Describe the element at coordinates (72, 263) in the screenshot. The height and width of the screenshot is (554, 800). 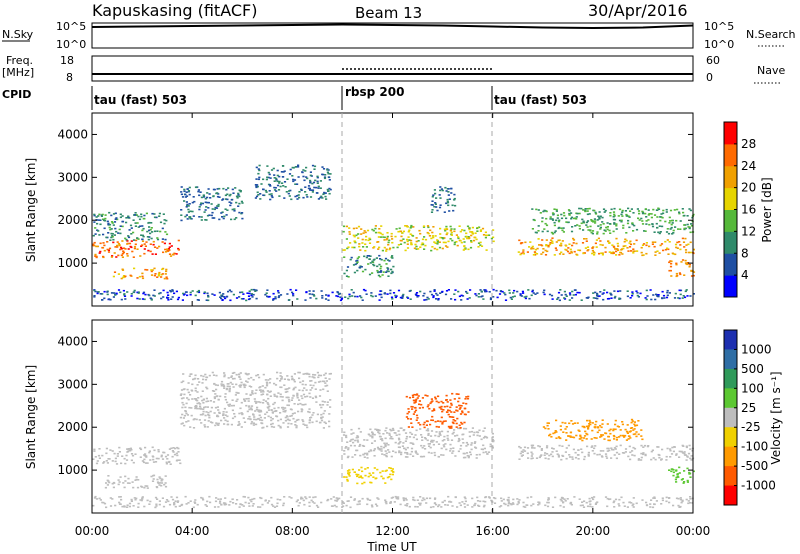
I see `ytick-label: 1000` at that location.